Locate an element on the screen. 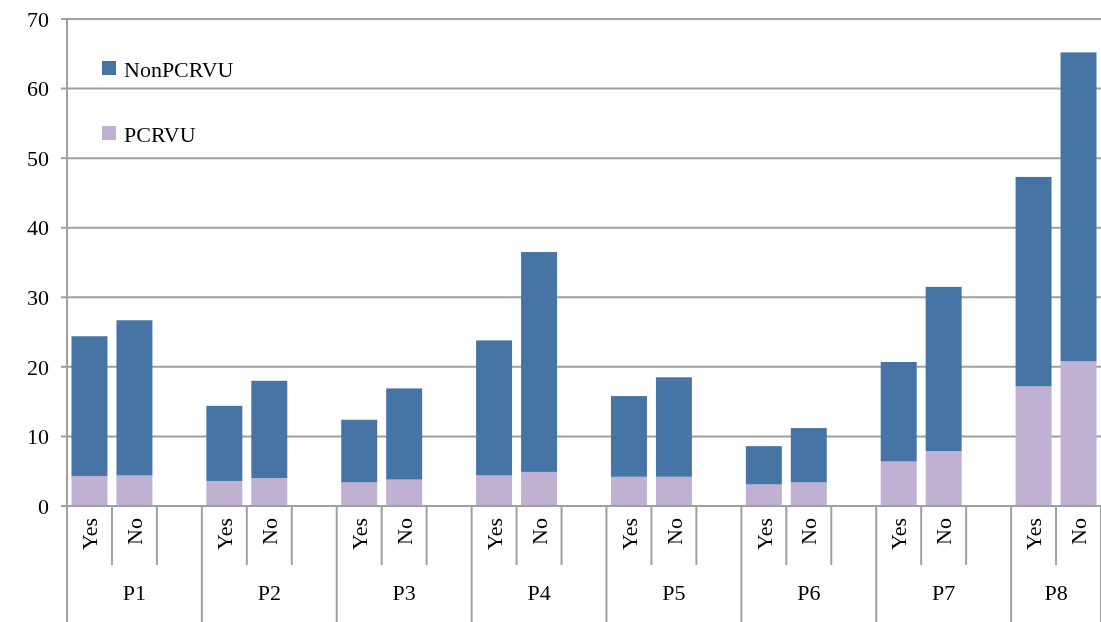 The width and height of the screenshot is (1101, 622). text: P2 is located at coordinates (269, 592).